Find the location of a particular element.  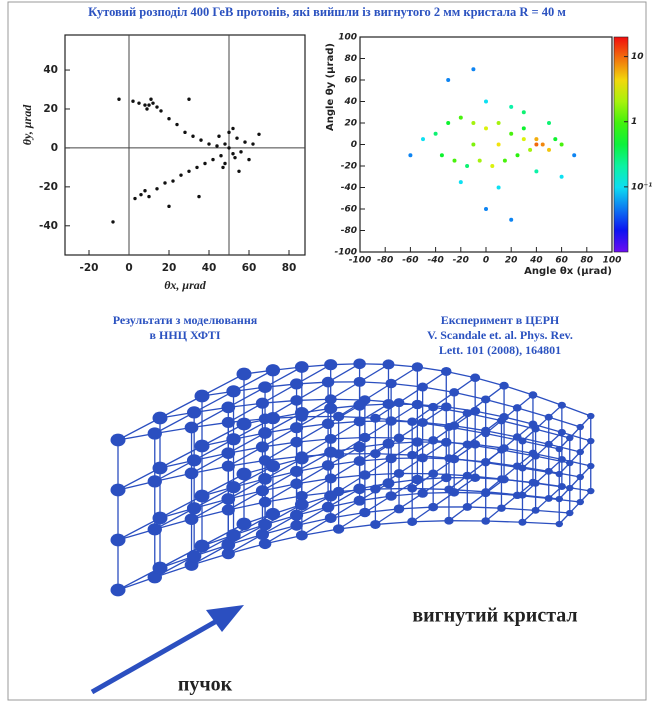

caption: Результати з моделювання is located at coordinates (185, 320).